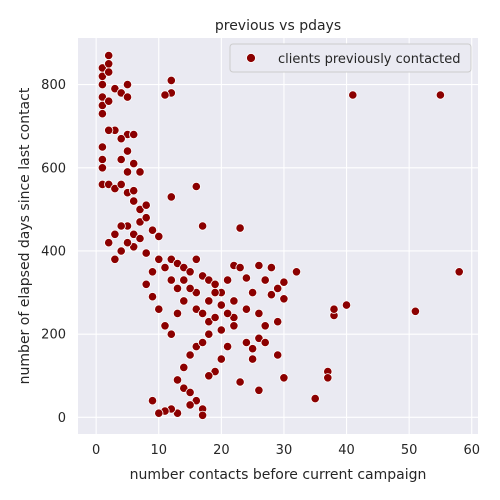 The height and width of the screenshot is (500, 500). What do you see at coordinates (346, 450) in the screenshot?
I see `x-tick-label: 40` at bounding box center [346, 450].